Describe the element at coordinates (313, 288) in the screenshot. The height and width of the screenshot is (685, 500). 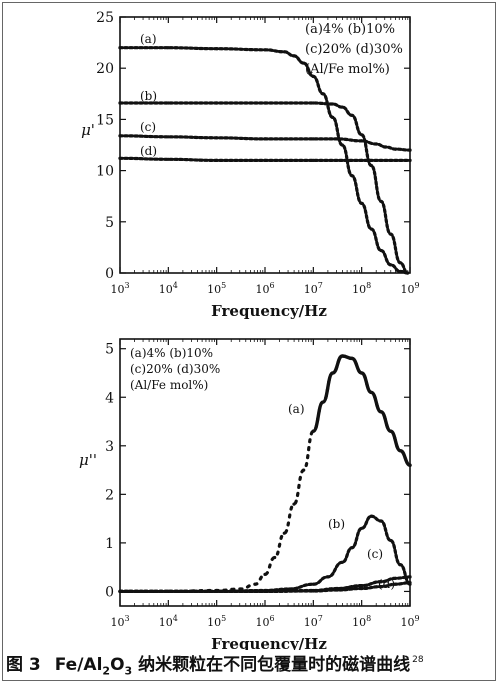
I see `x-tick-label: 10⁷` at that location.